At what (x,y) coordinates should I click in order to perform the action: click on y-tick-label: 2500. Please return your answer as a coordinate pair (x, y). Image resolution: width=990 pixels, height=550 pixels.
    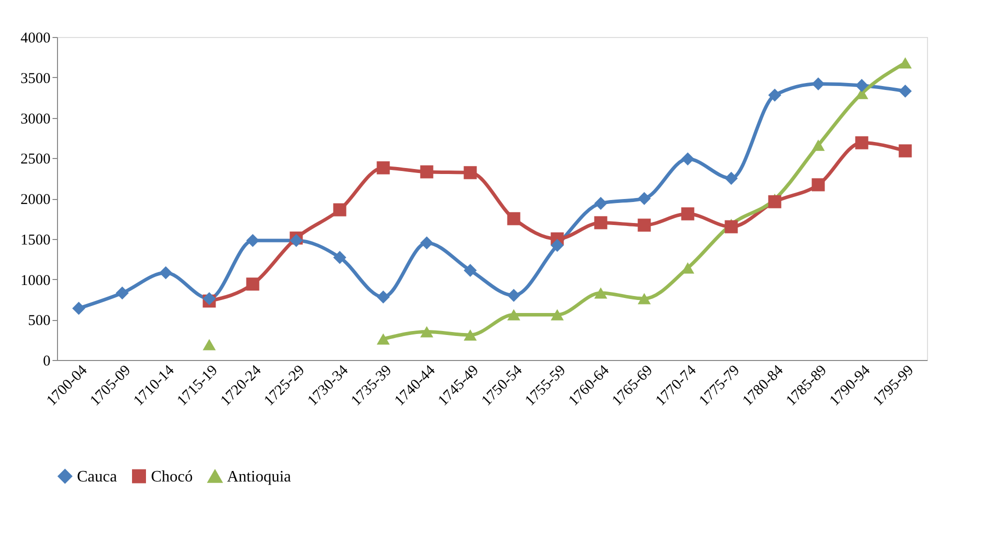
    Looking at the image, I should click on (35, 160).